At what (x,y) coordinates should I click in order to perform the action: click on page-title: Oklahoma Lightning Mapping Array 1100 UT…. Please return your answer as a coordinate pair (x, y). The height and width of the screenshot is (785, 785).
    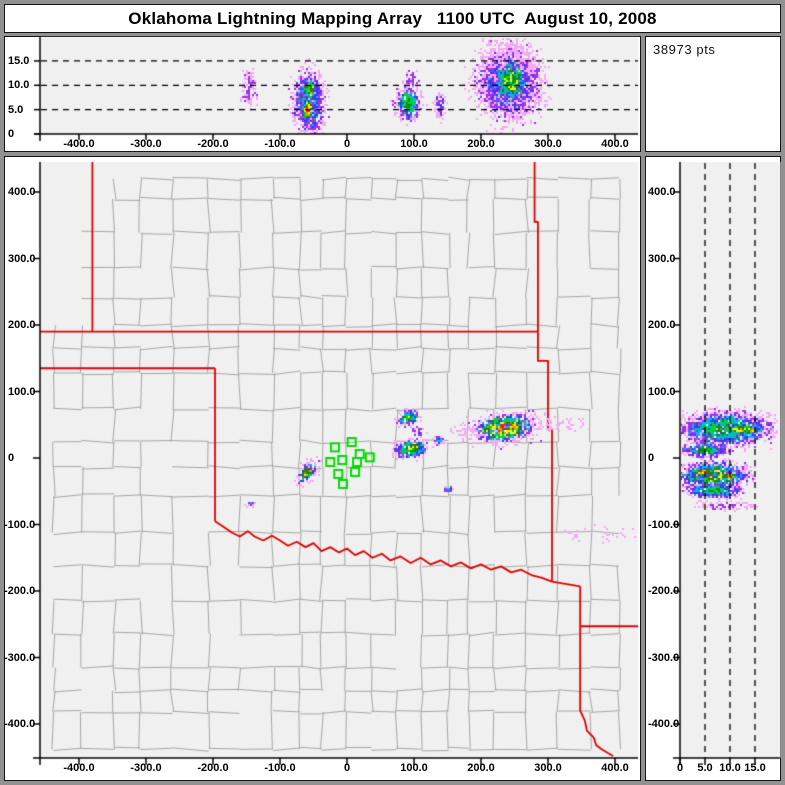
    Looking at the image, I should click on (392, 18).